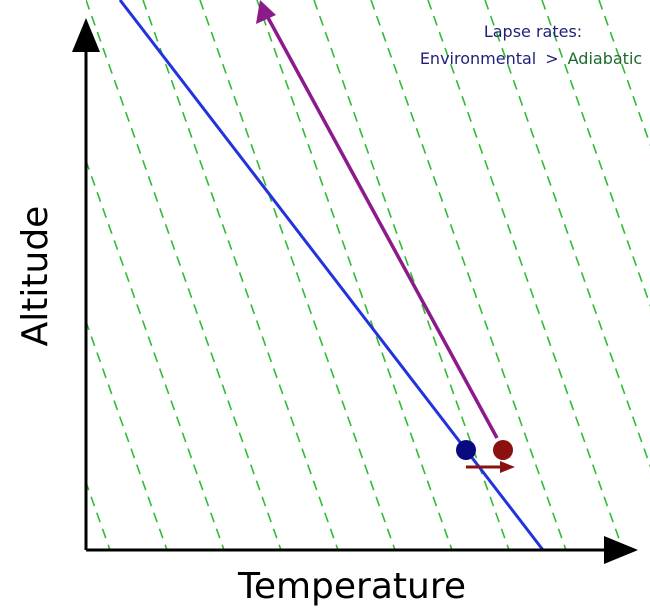  What do you see at coordinates (551, 58) in the screenshot?
I see `legend-comparator: >` at bounding box center [551, 58].